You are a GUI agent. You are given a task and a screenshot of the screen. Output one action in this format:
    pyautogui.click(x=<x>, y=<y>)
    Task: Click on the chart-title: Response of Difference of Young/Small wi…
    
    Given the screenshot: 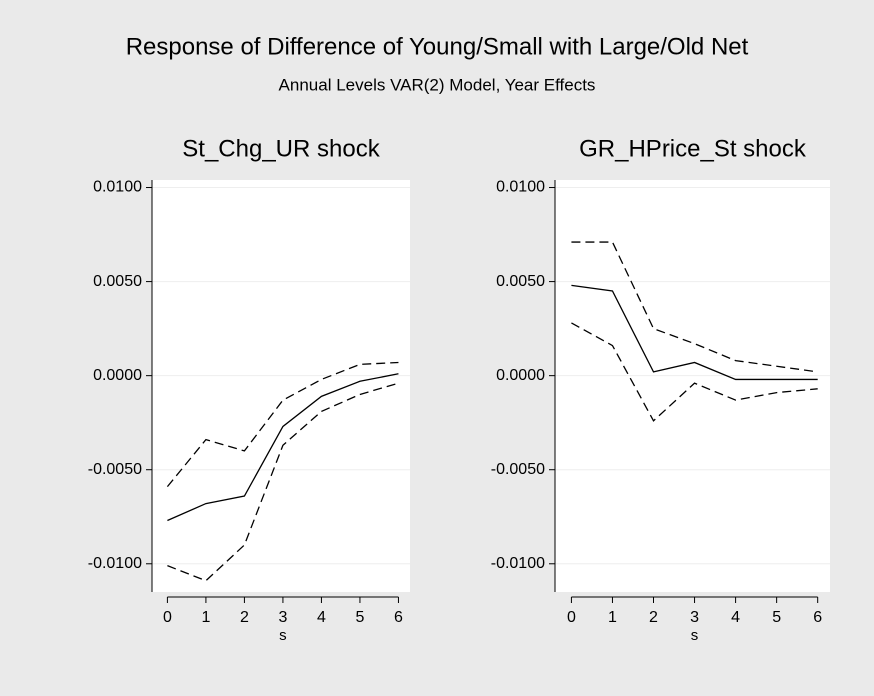 What is the action you would take?
    pyautogui.click(x=437, y=46)
    